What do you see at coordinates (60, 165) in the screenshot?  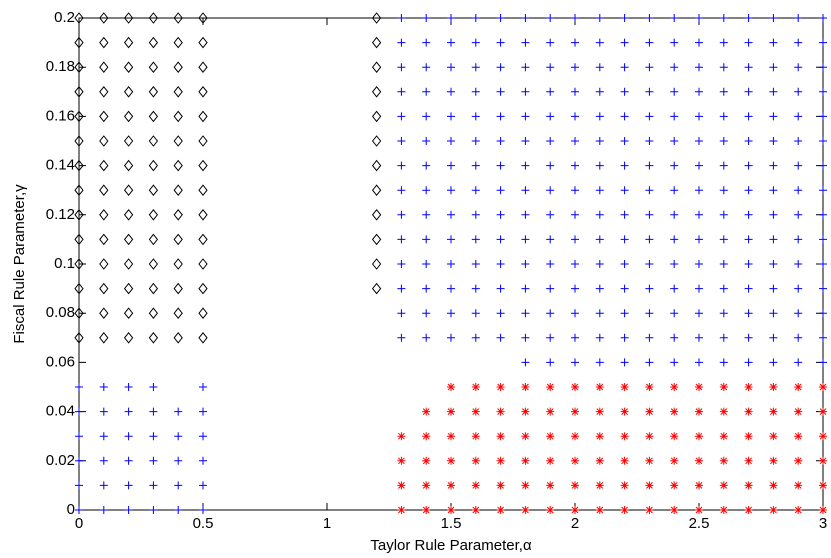 I see `y-tick-label: 0.14` at bounding box center [60, 165].